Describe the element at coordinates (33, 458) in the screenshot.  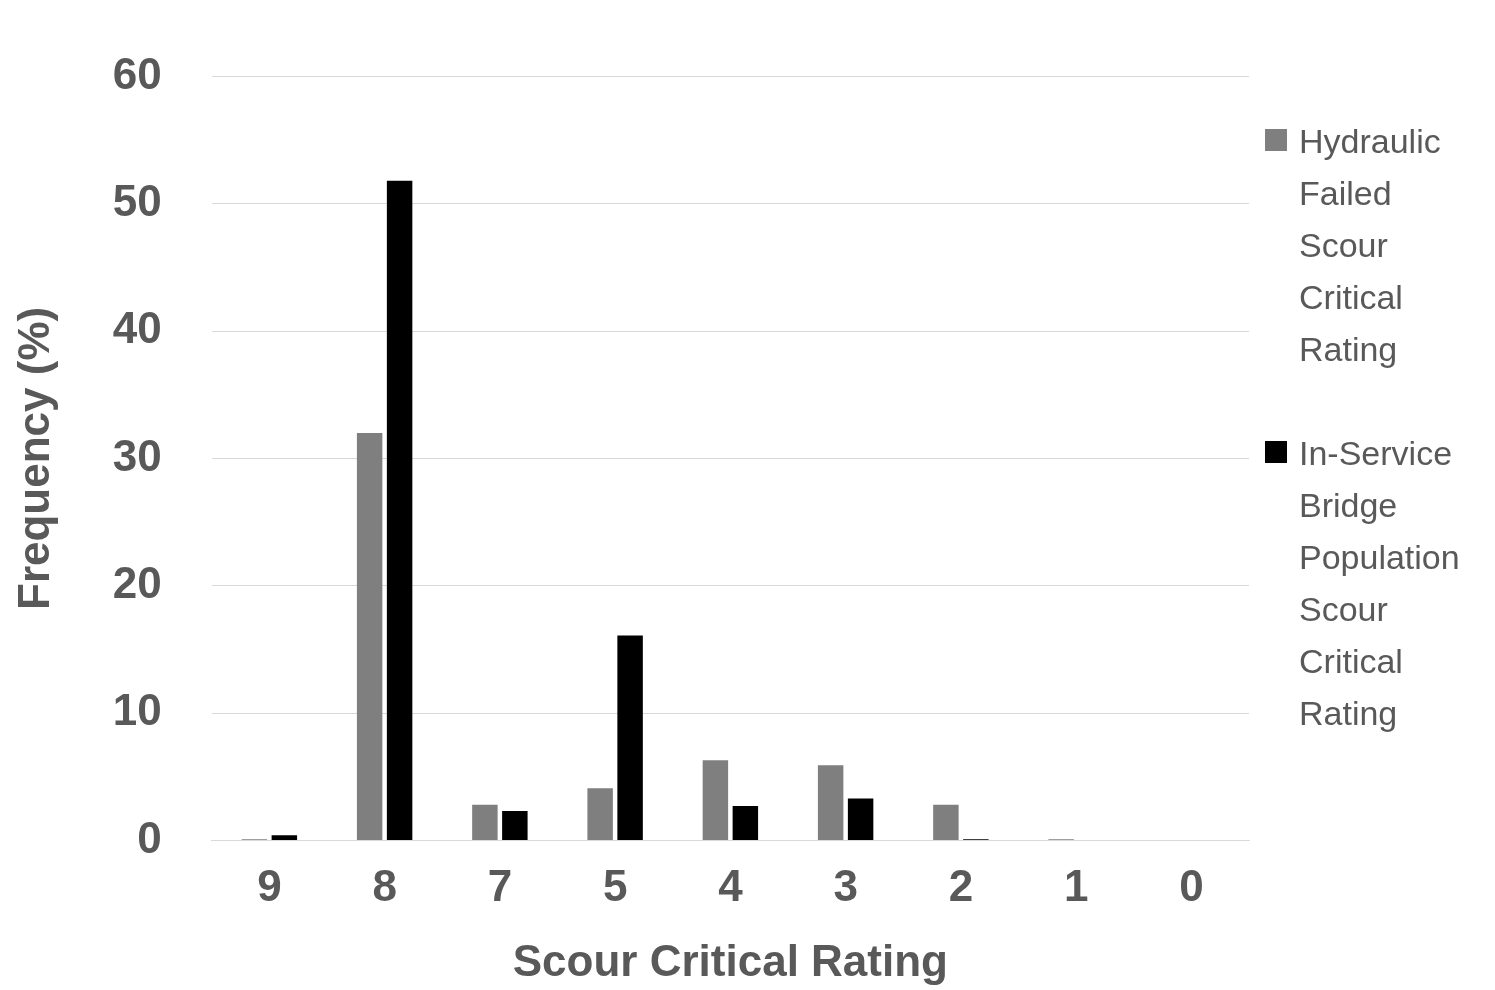
I see `y-axis-title: Frequency (%)` at that location.